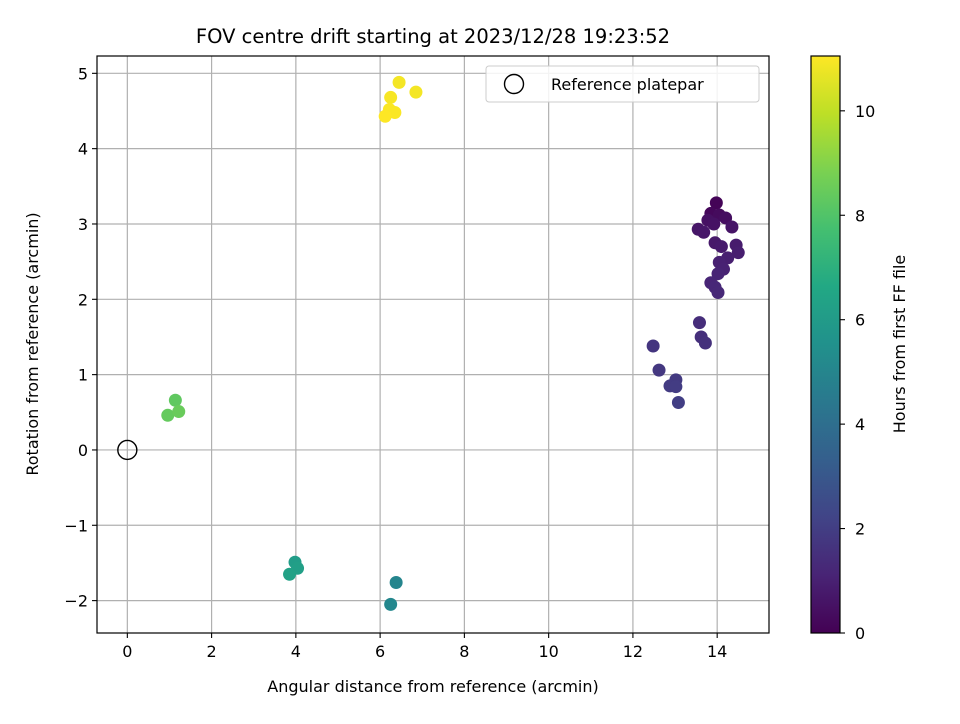  I want to click on y-tick-label: 4, so click(83, 149).